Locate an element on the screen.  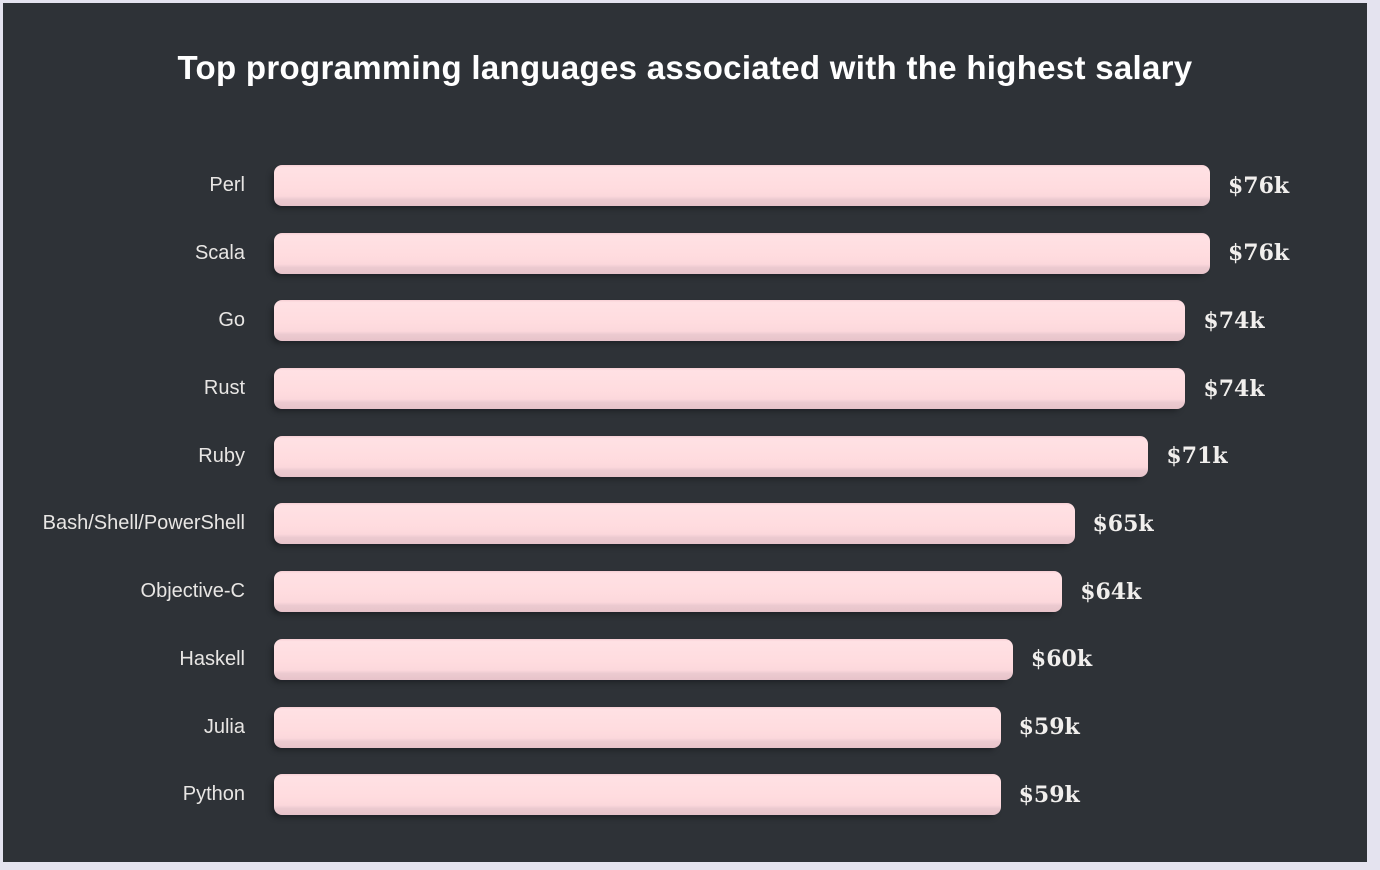
category-label: Bash/Shell/PowerShell is located at coordinates (143, 523).